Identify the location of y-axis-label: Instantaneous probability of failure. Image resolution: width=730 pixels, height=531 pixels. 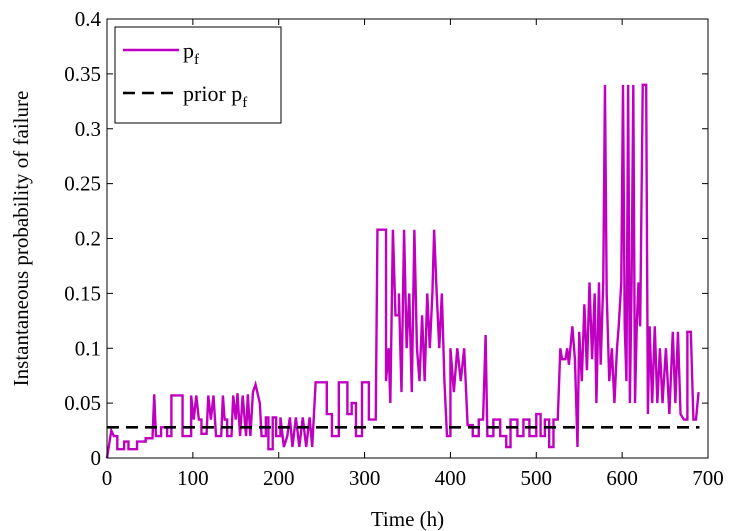
(21, 239).